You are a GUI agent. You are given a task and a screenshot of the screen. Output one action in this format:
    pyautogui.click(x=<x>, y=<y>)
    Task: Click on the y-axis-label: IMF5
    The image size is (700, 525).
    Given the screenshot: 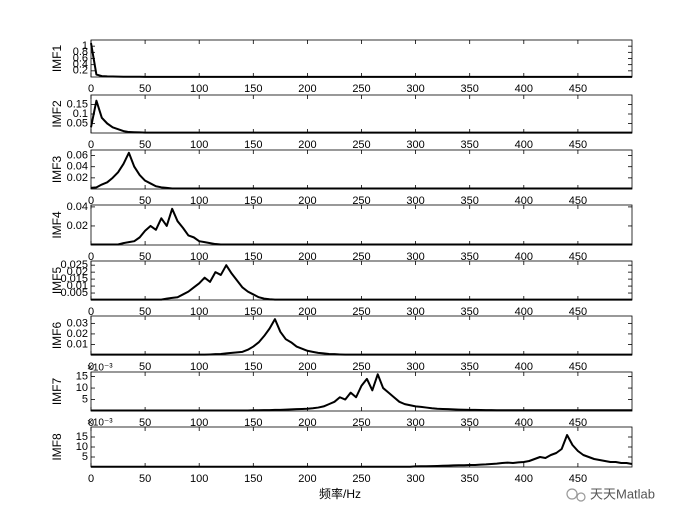 What is the action you would take?
    pyautogui.click(x=57, y=281)
    